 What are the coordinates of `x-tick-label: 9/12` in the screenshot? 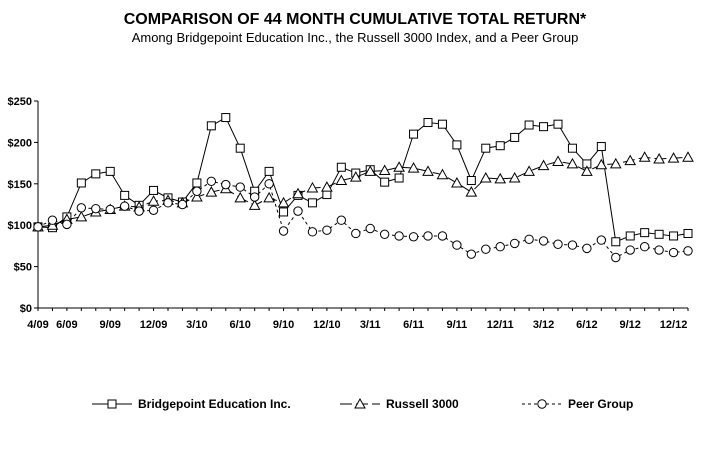 It's located at (630, 325).